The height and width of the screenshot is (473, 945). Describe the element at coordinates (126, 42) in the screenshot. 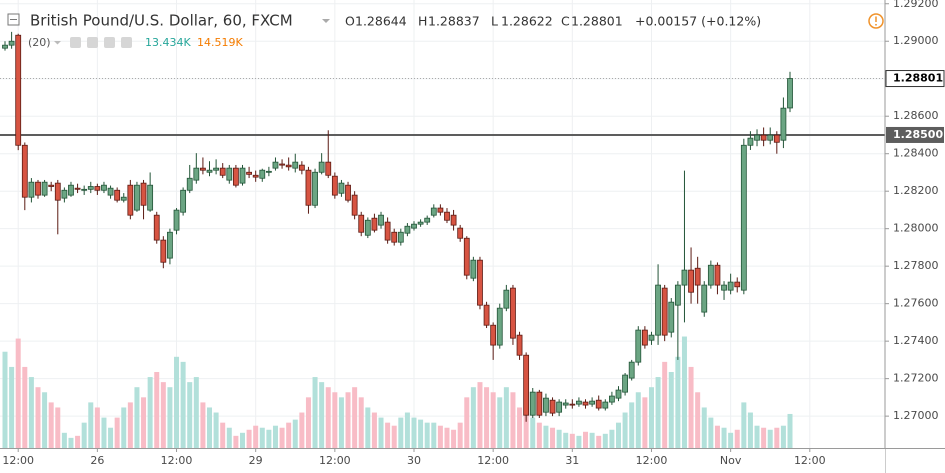

I see `indicator-more` at that location.